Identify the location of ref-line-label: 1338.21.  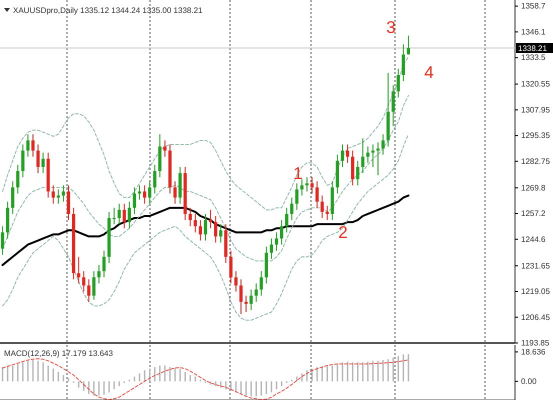
(533, 48).